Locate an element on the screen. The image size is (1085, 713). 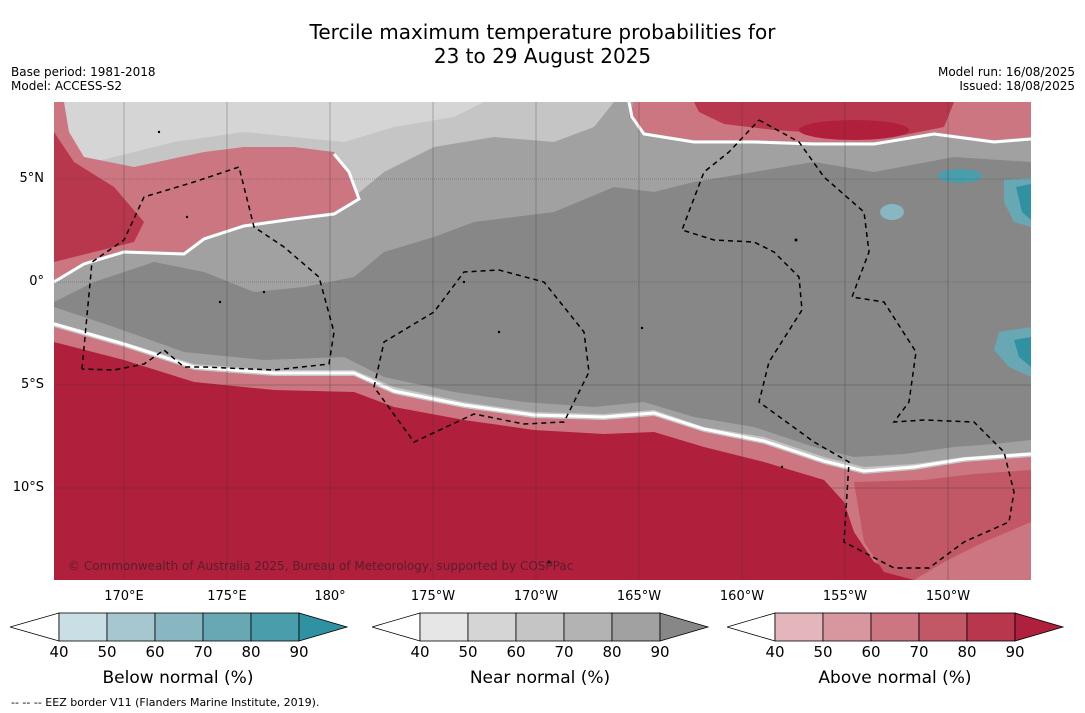
colorbar-title-near: Near normal (%) is located at coordinates (540, 678).